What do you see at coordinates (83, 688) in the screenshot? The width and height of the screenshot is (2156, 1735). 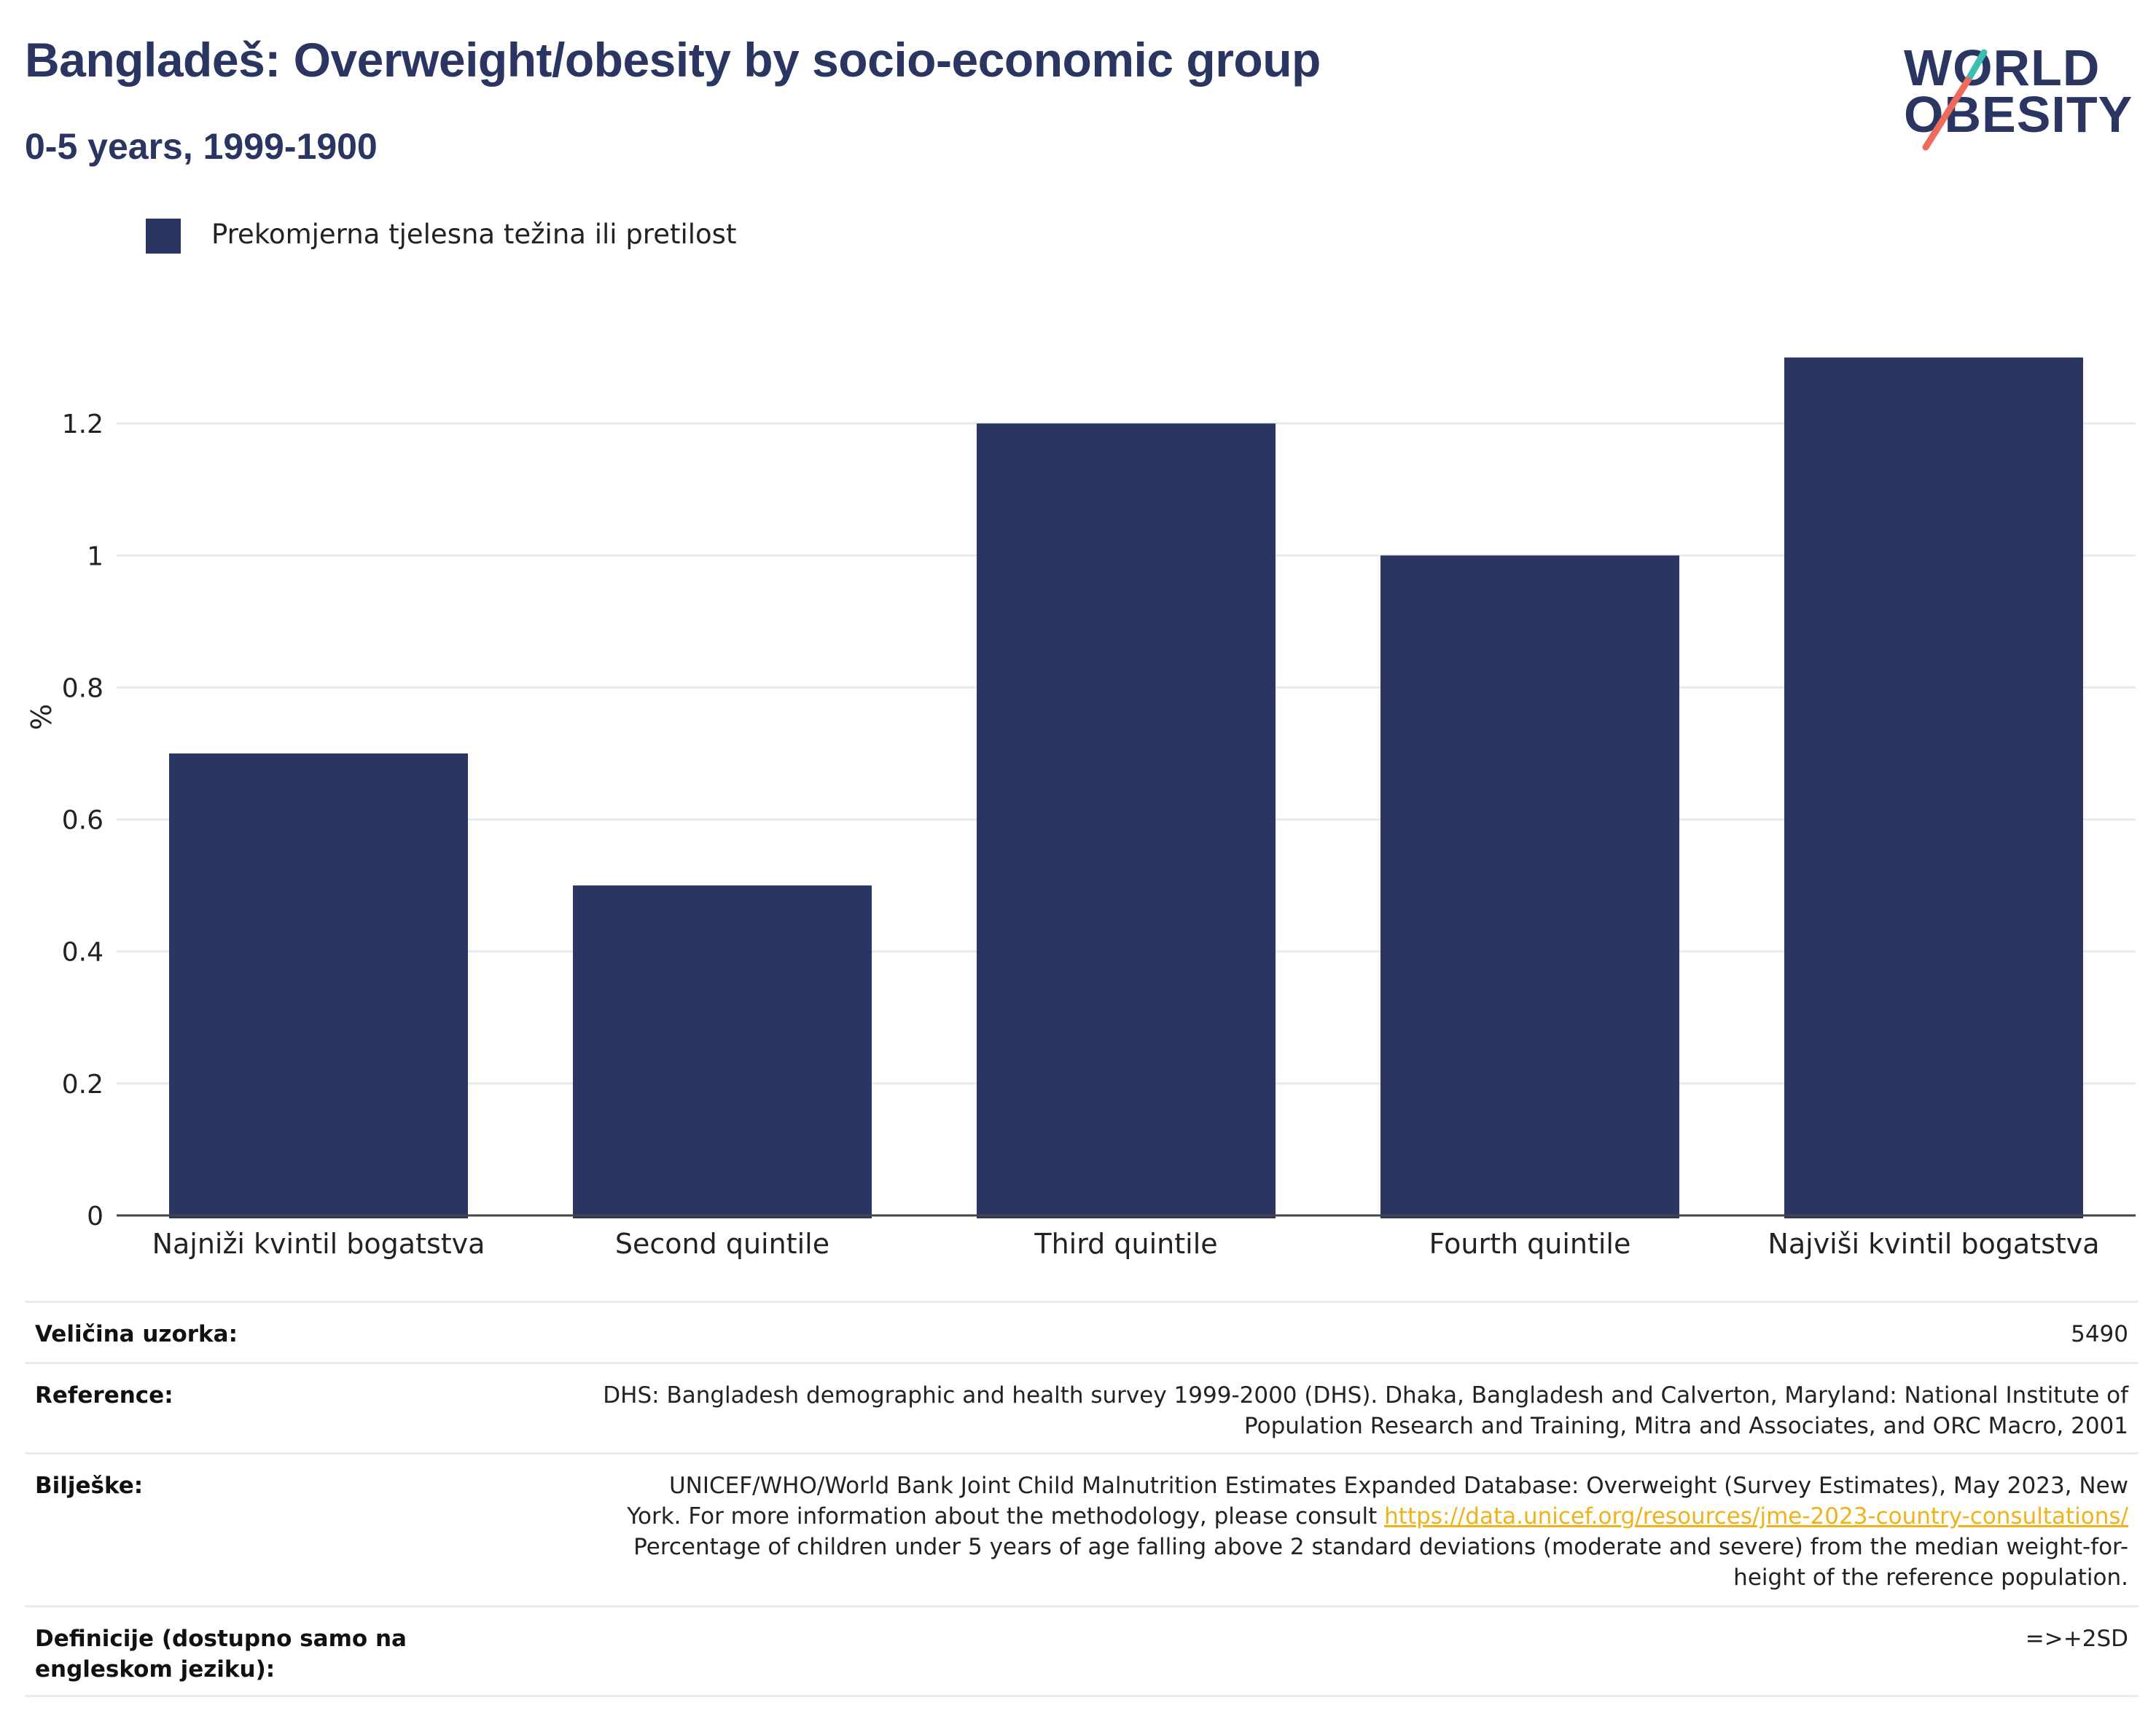 I see `y-tick-label: 0.8` at bounding box center [83, 688].